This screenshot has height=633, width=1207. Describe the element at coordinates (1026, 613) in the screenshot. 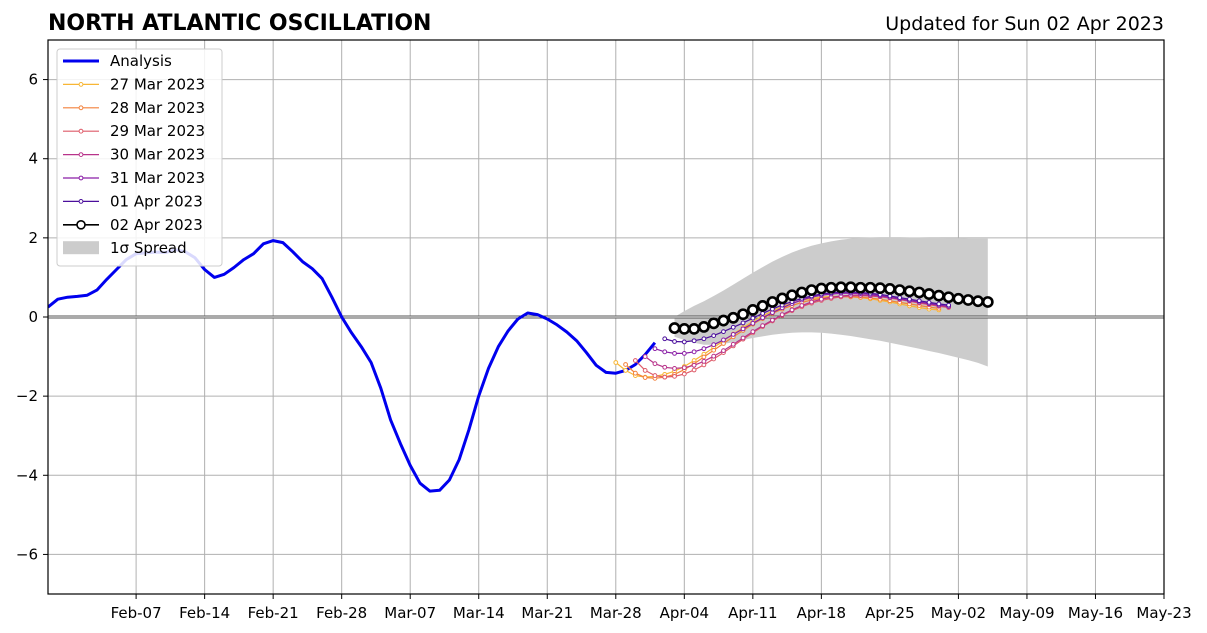

I see `x-tick-label: May-09` at that location.